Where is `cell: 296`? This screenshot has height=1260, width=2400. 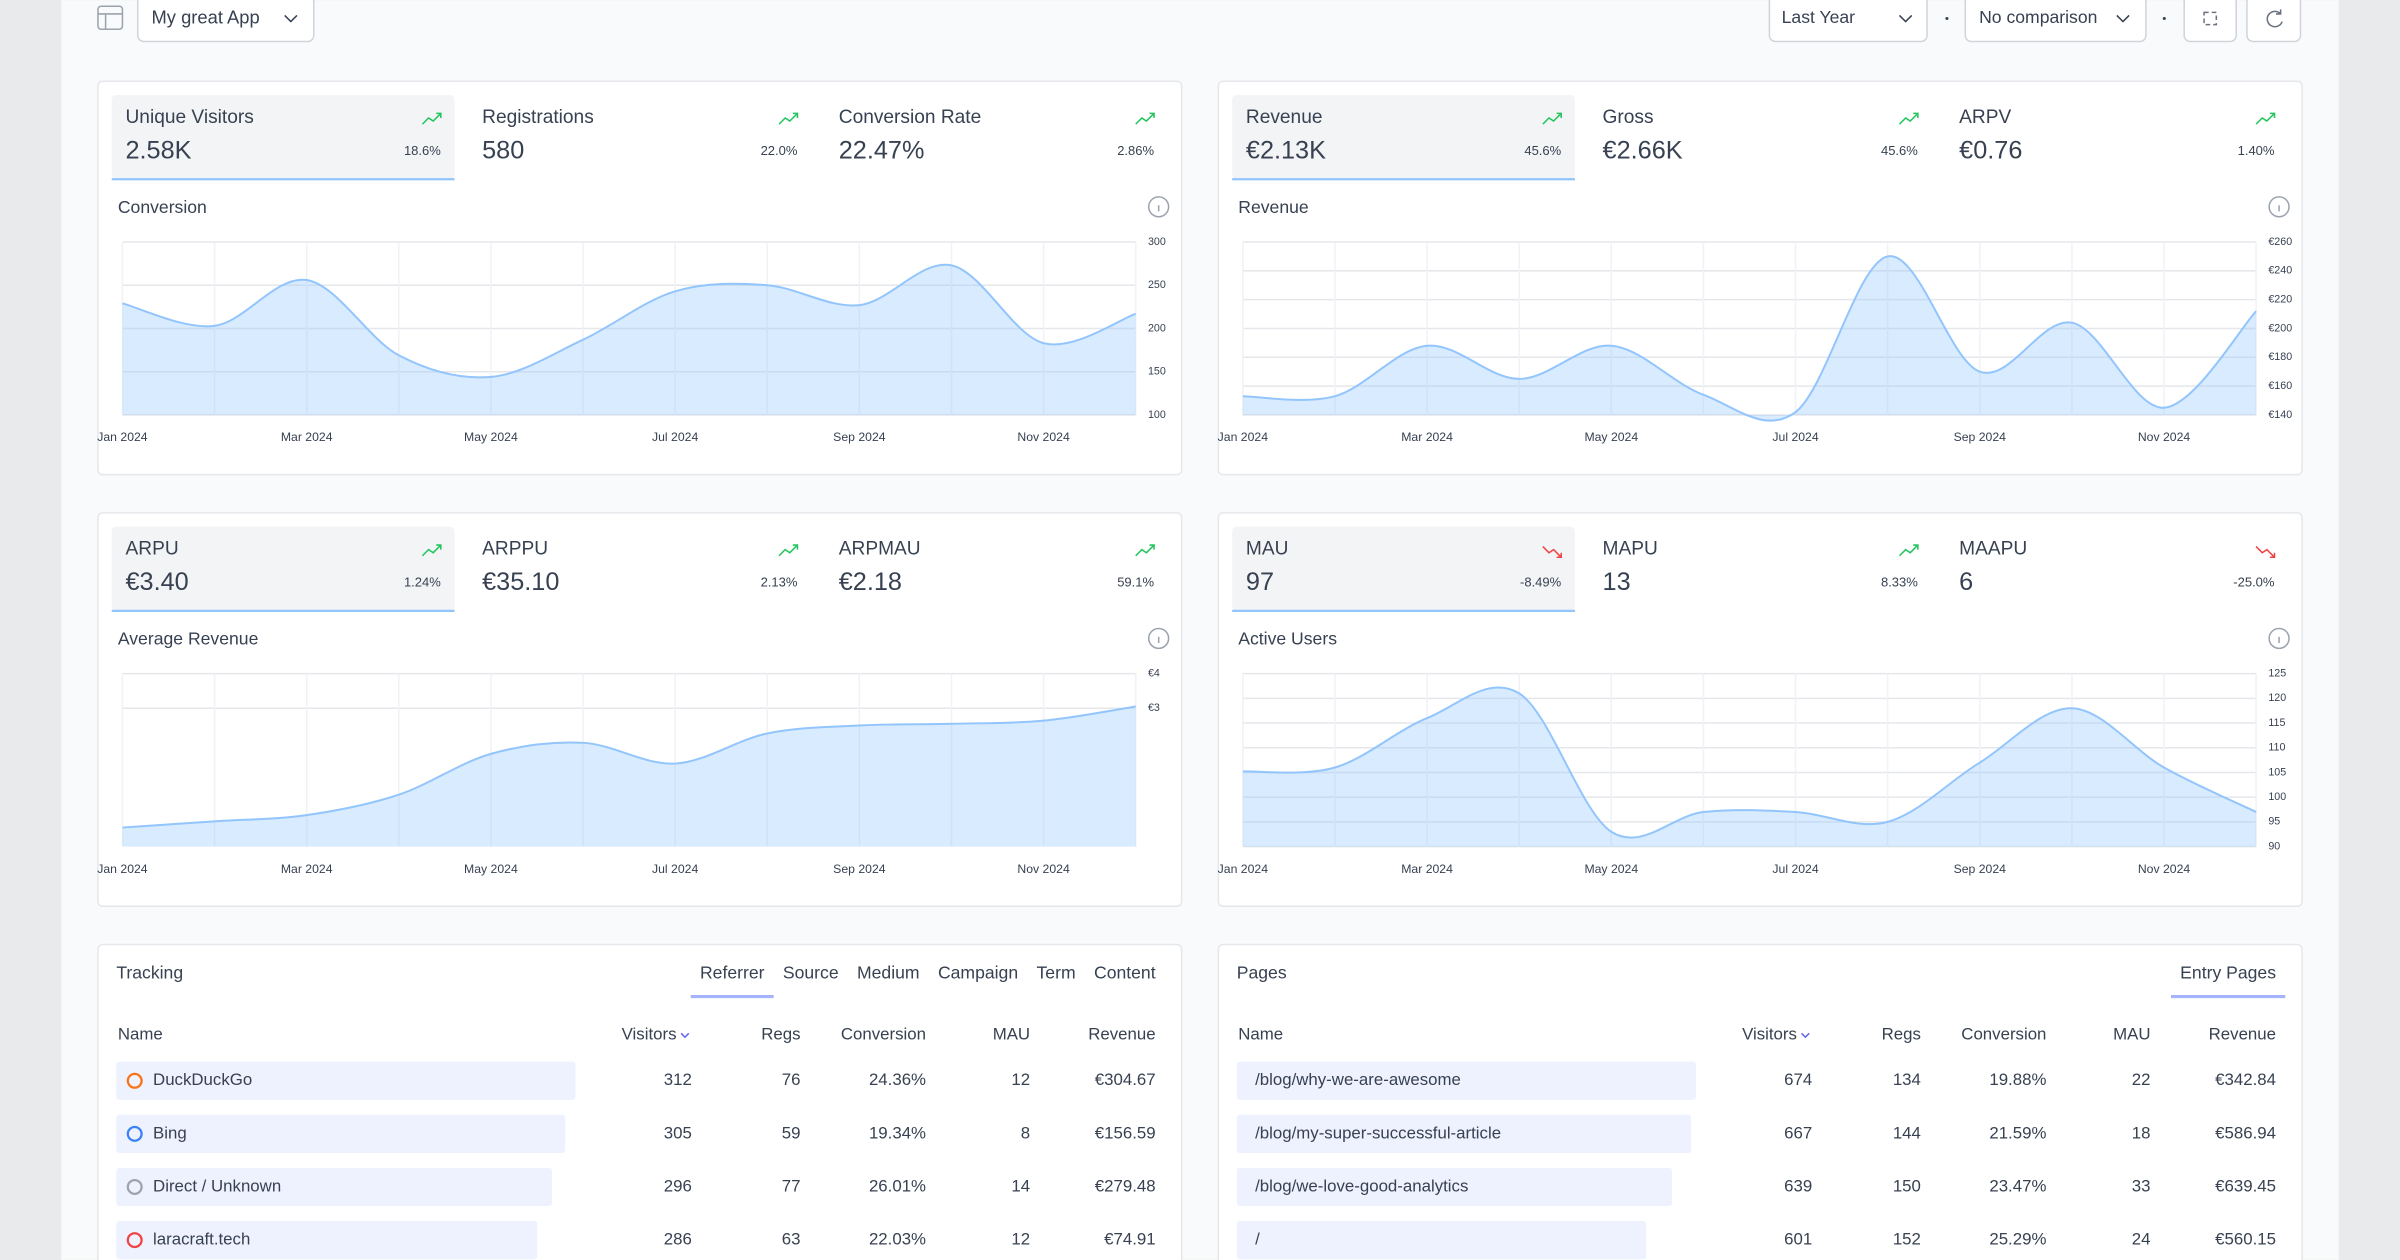
cell: 296 is located at coordinates (678, 1185).